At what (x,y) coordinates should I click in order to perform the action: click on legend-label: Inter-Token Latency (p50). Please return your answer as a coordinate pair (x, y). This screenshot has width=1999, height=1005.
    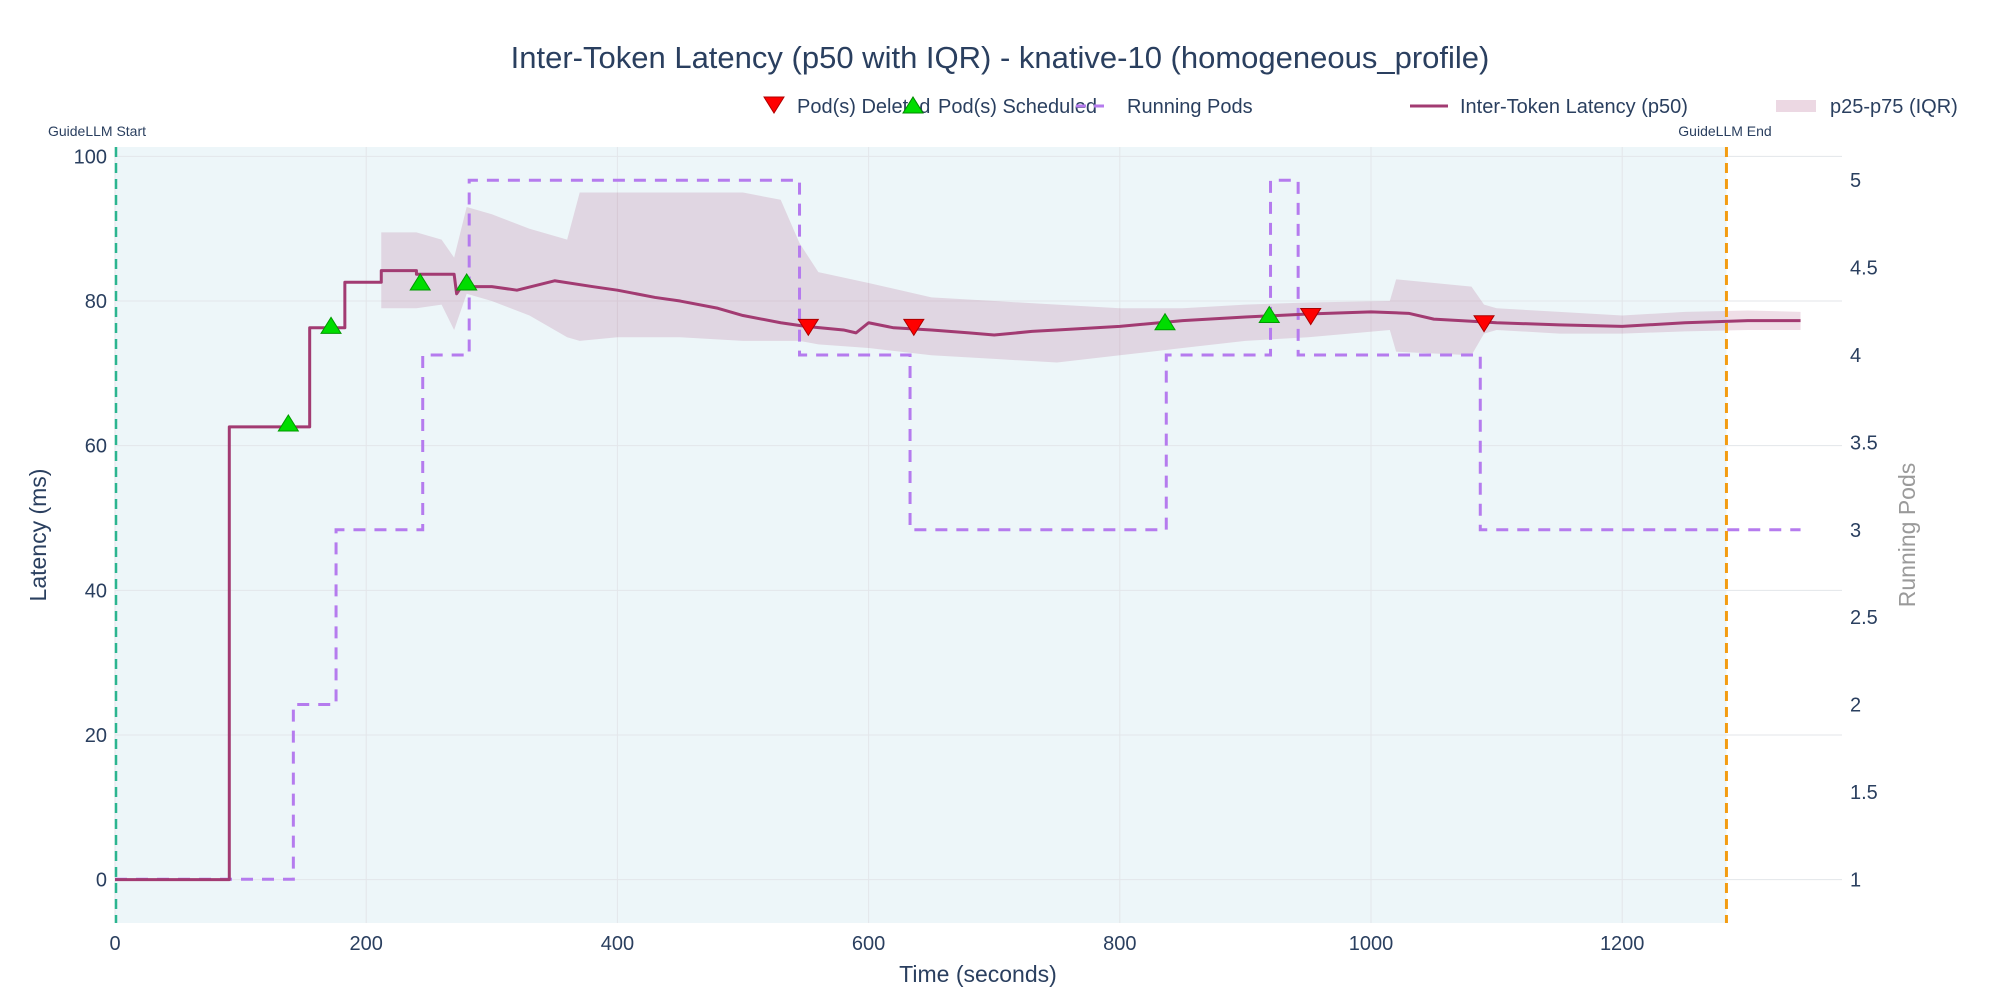
    Looking at the image, I should click on (1574, 107).